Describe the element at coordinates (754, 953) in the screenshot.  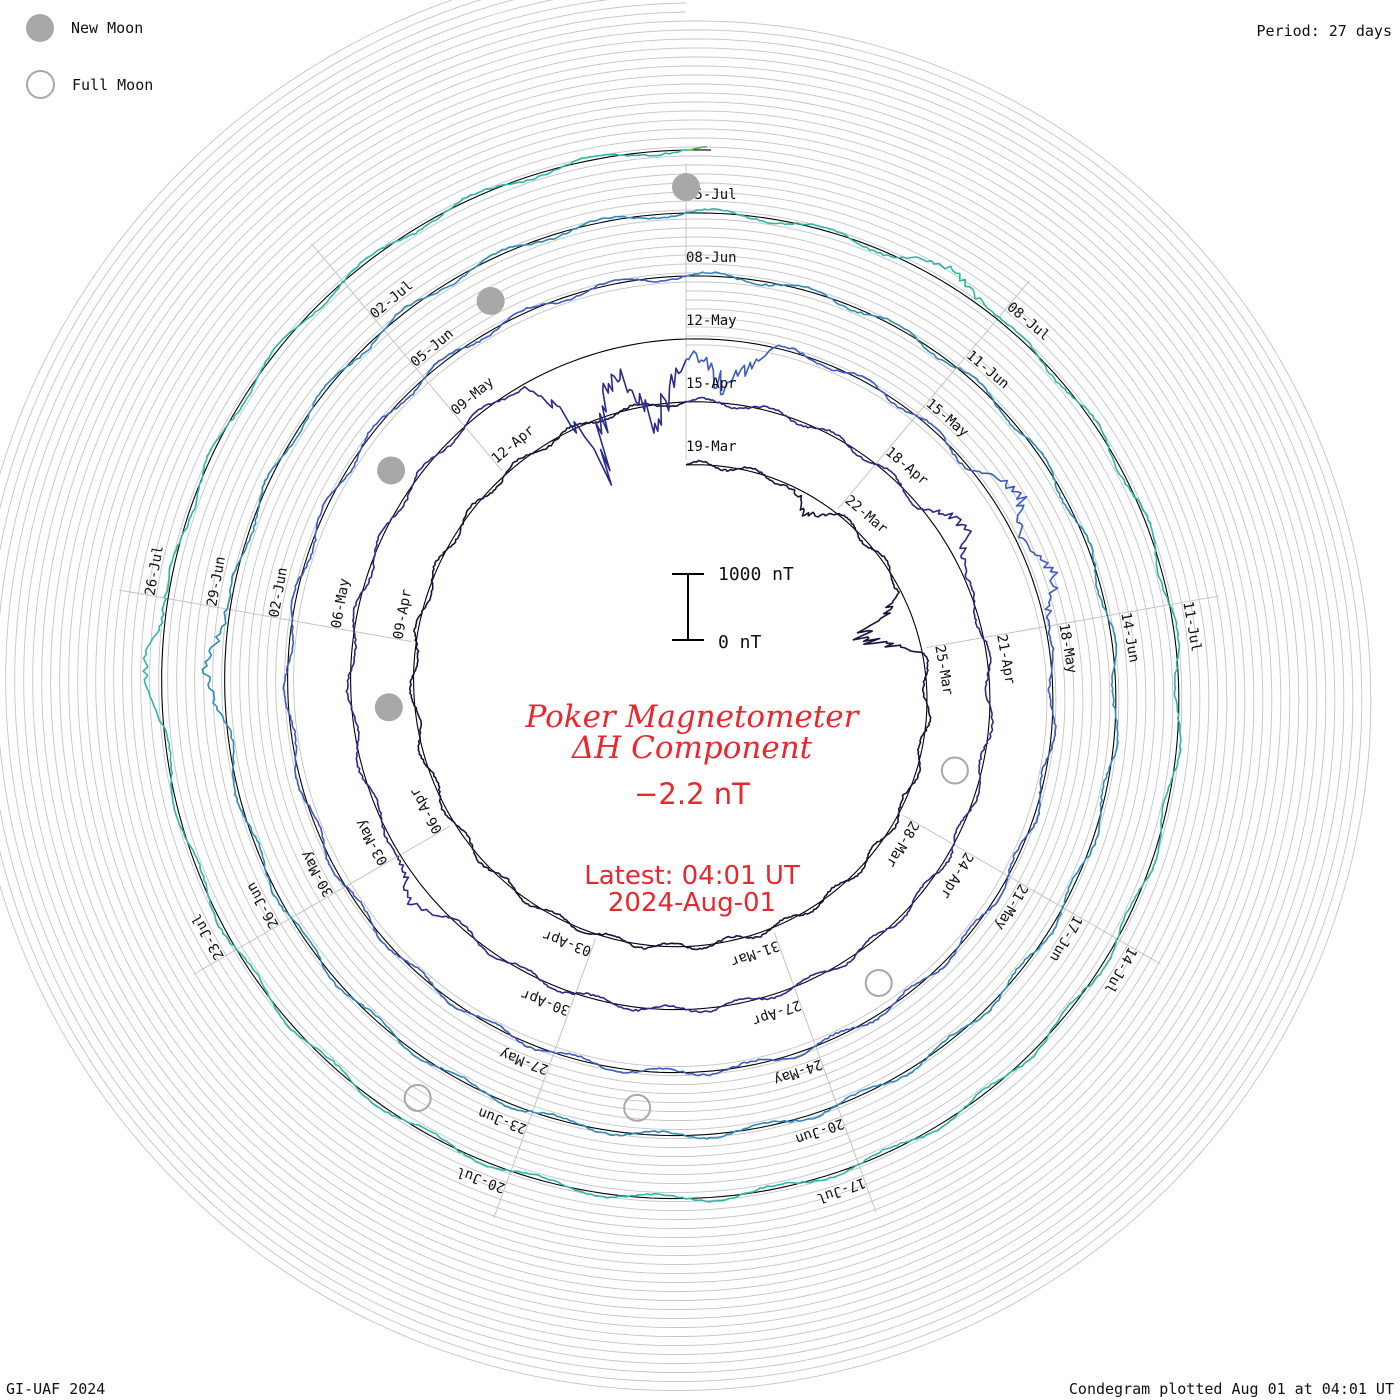
I see `date-label: 31-Mar` at that location.